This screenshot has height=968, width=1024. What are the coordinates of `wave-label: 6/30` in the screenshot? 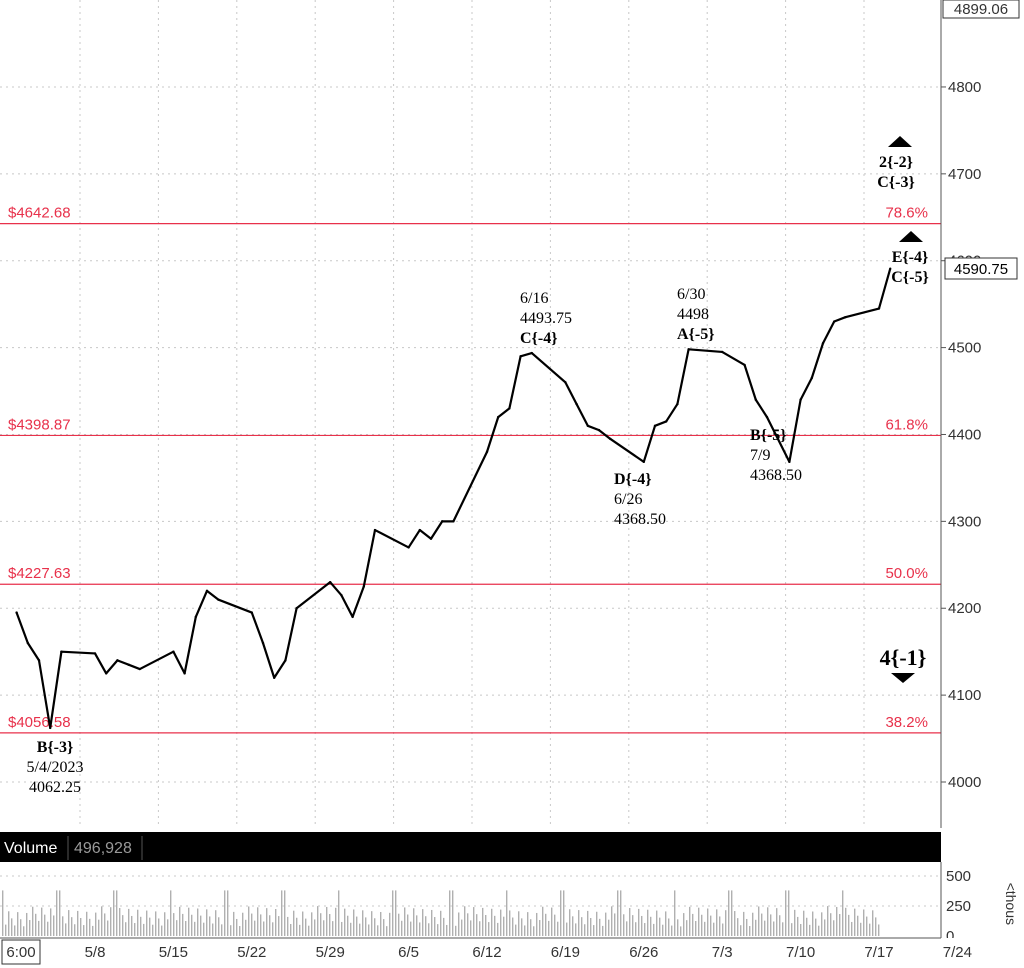 It's located at (691, 294).